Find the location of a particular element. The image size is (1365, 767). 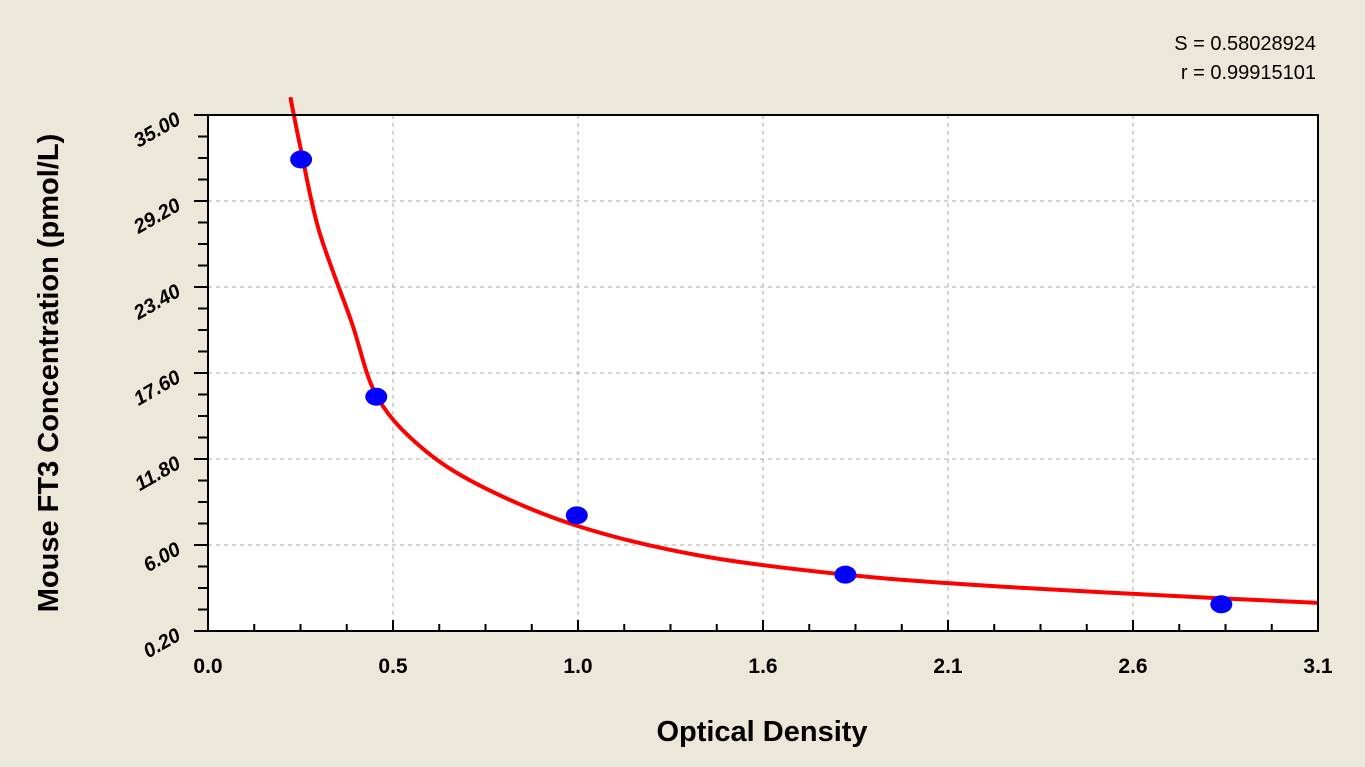

x-tick-label: 1.6 is located at coordinates (762, 666).